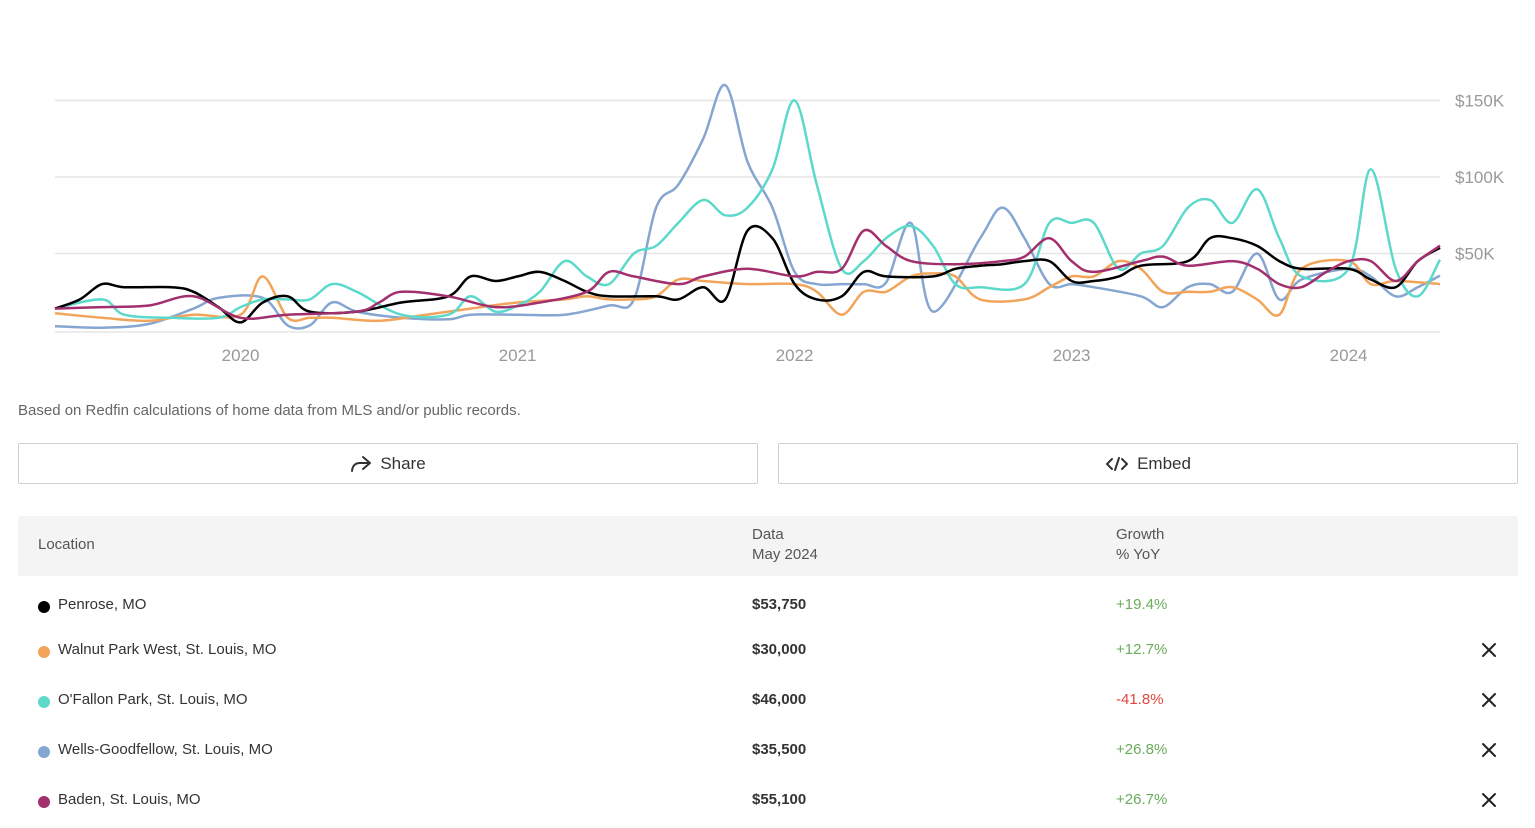 The width and height of the screenshot is (1535, 828). Describe the element at coordinates (403, 463) in the screenshot. I see `share-label: Share` at that location.